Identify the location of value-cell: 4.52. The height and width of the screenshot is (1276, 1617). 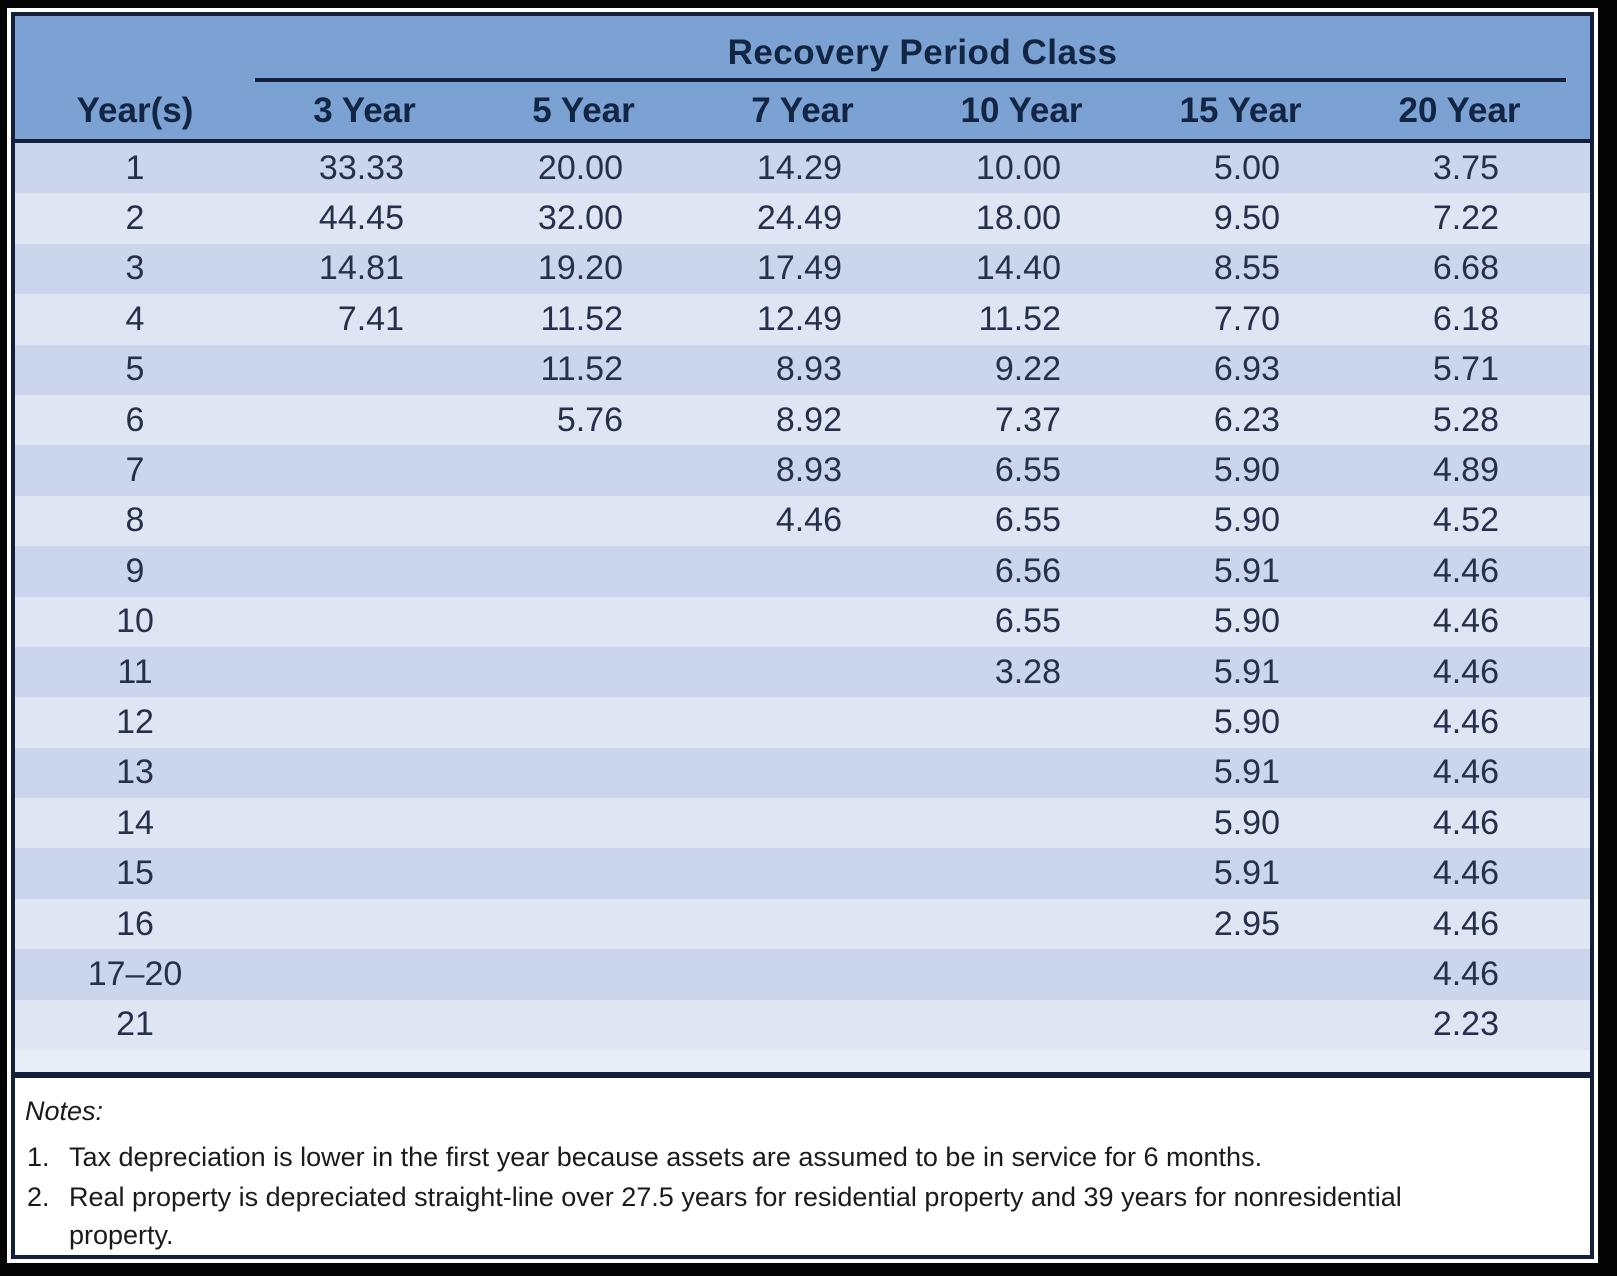
(1465, 520).